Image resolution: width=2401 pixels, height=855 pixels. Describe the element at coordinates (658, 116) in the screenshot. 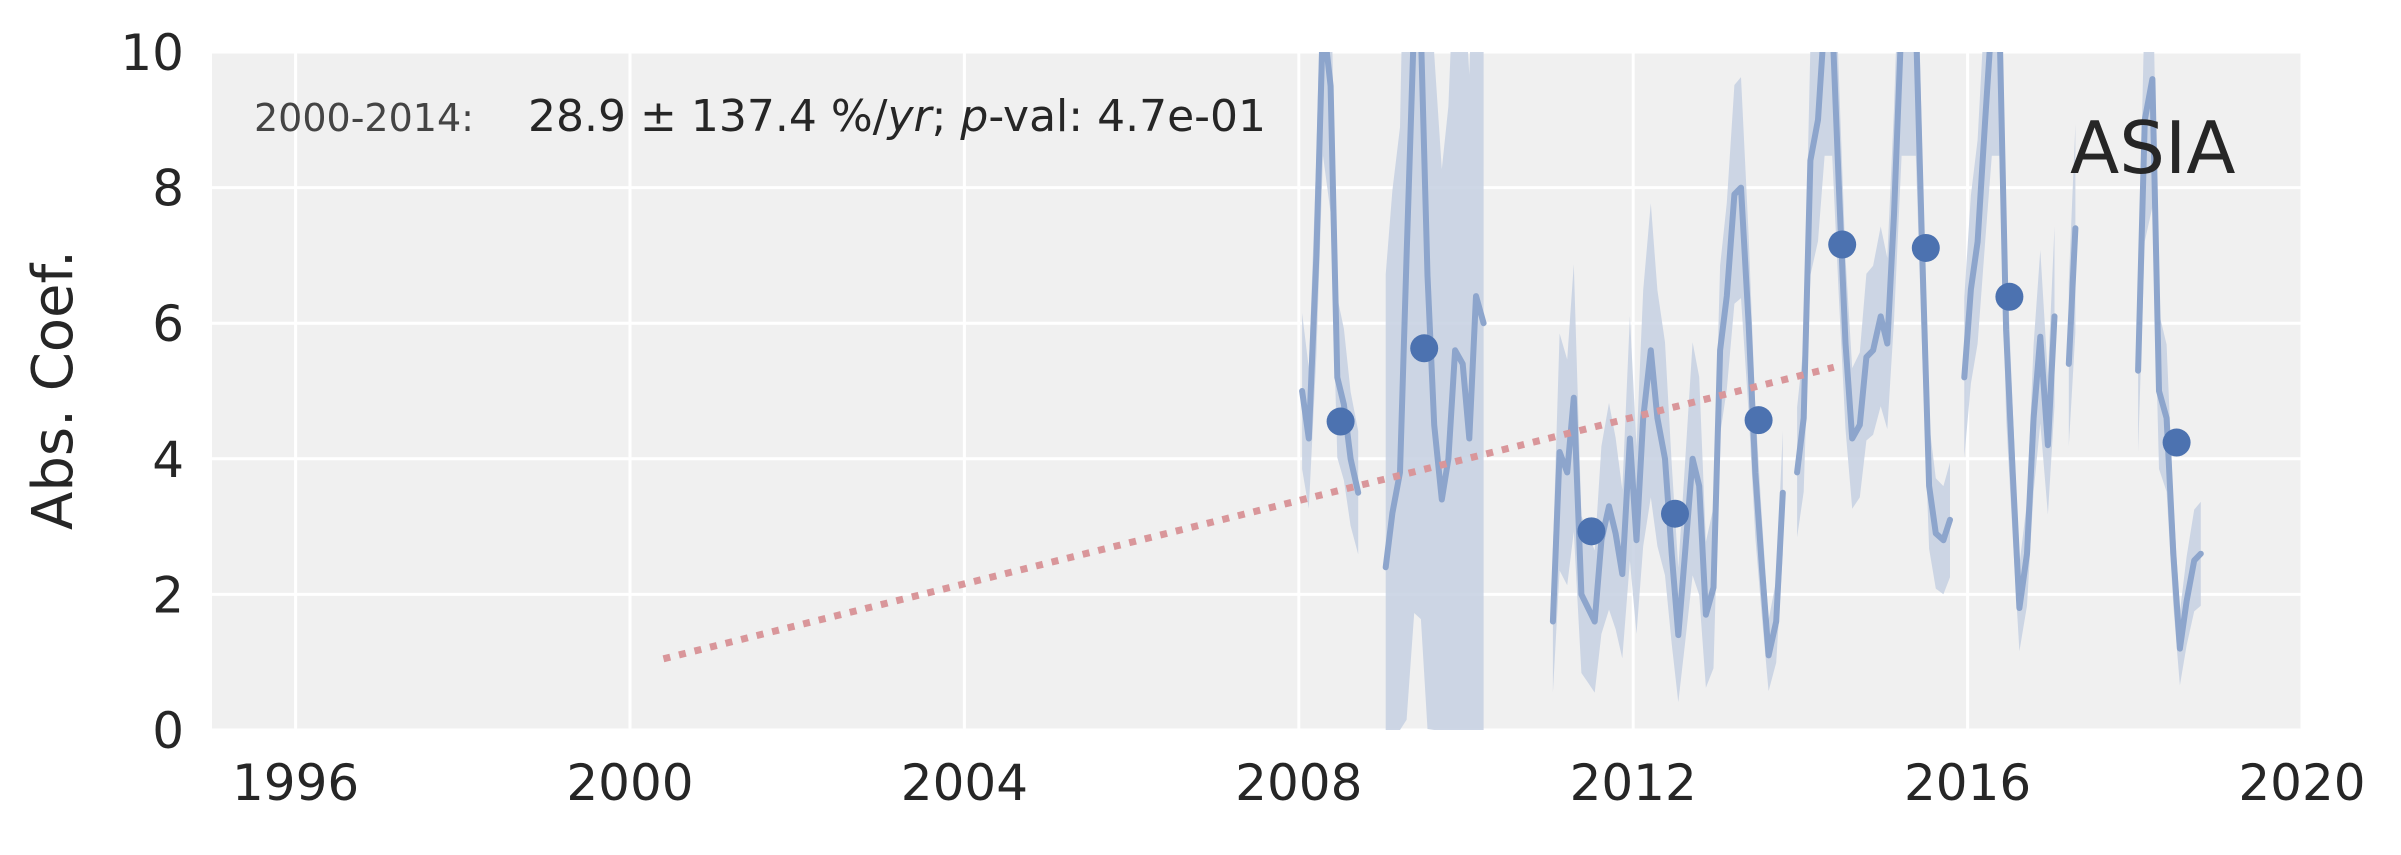

I see `trend-pm: ±` at that location.